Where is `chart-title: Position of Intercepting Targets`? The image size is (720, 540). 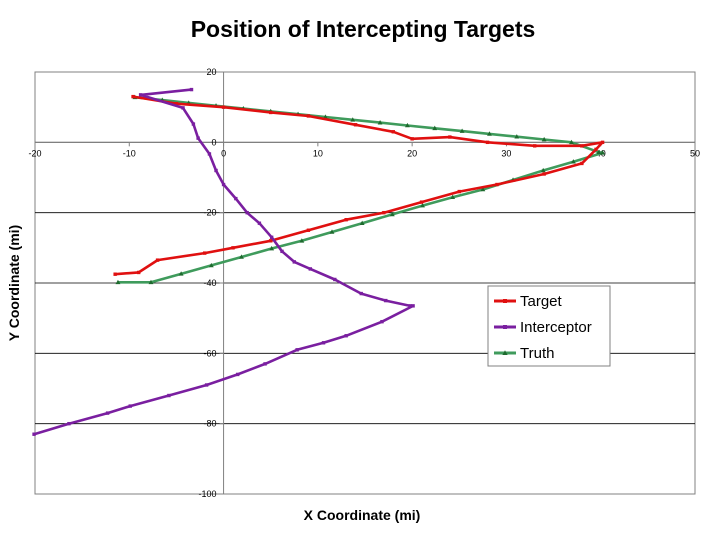 chart-title: Position of Intercepting Targets is located at coordinates (363, 29).